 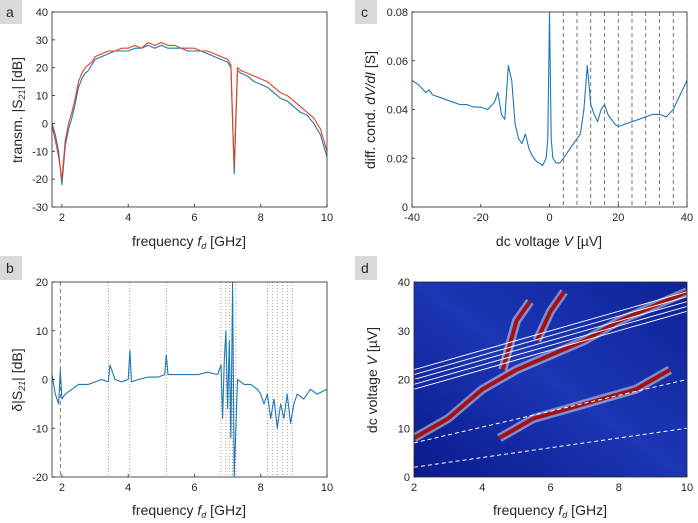 What do you see at coordinates (397, 159) in the screenshot?
I see `panel-c-ytick-label: 0.02` at bounding box center [397, 159].